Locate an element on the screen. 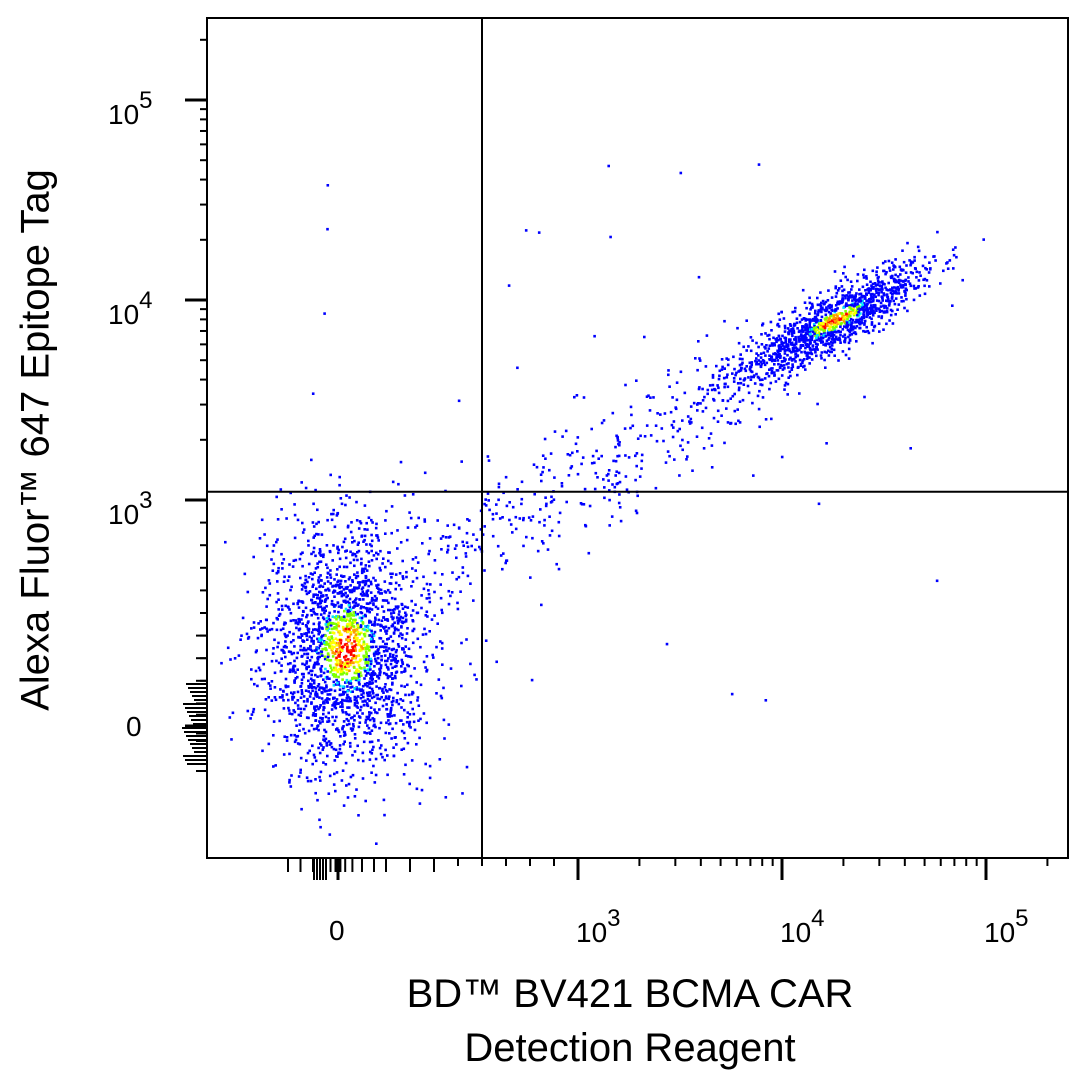 The height and width of the screenshot is (1085, 1085). x-tick-label: 0 is located at coordinates (337, 930).